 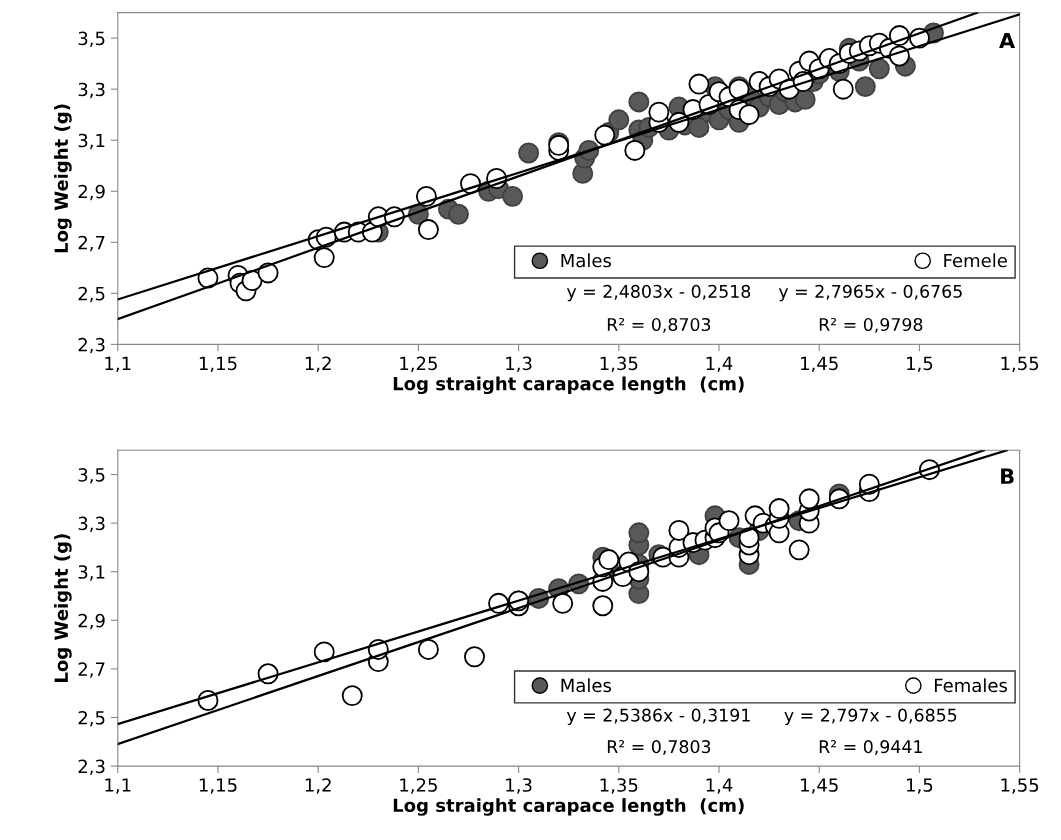 What do you see at coordinates (870, 717) in the screenshot?
I see `annotation: y = 2,797x - 0,6855` at bounding box center [870, 717].